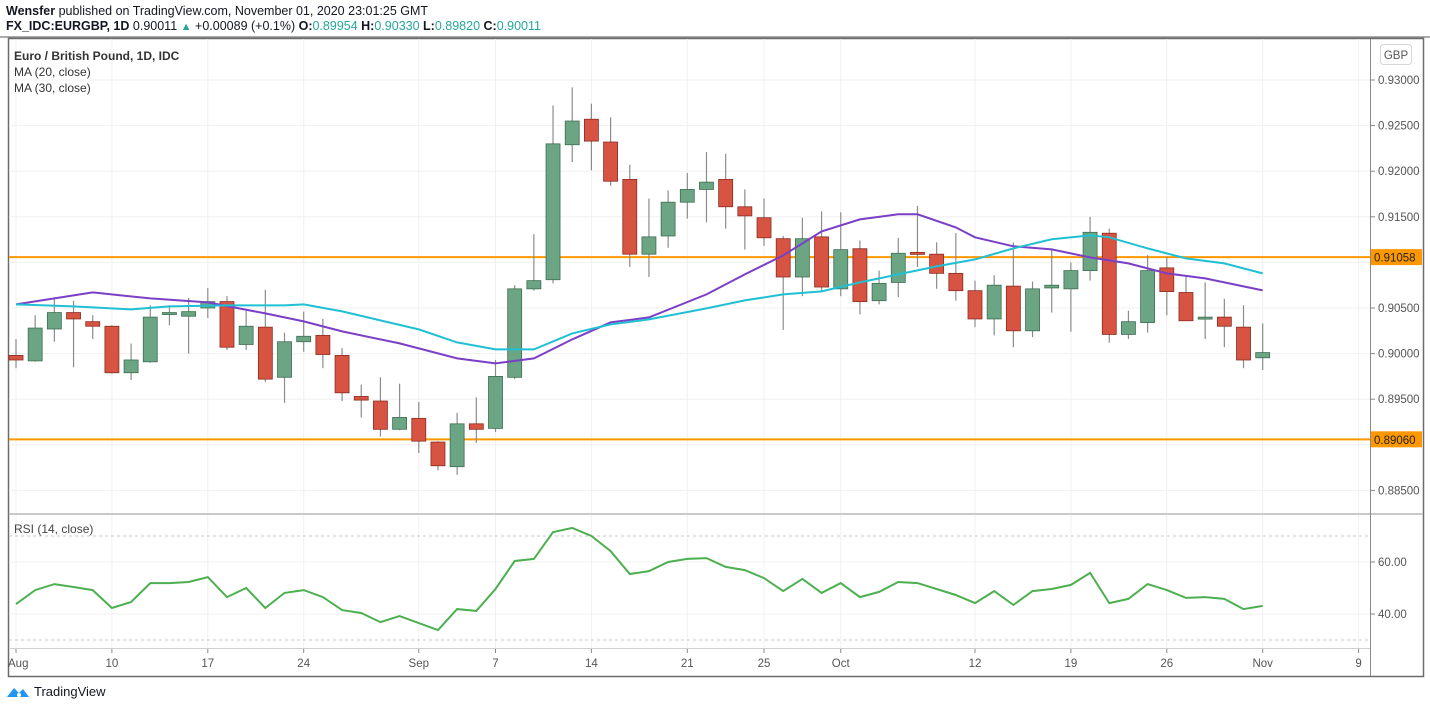  Describe the element at coordinates (419, 664) in the screenshot. I see `time-tick-label: Sep` at that location.